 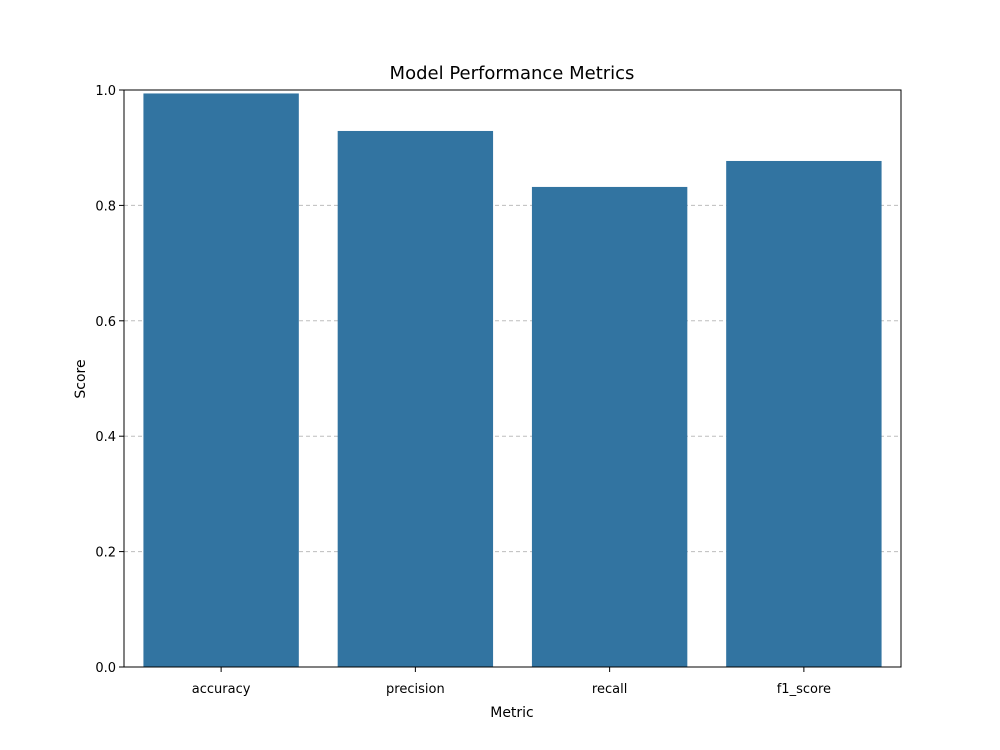 What do you see at coordinates (221, 689) in the screenshot?
I see `x-tick-label-accuracy: accuracy` at bounding box center [221, 689].